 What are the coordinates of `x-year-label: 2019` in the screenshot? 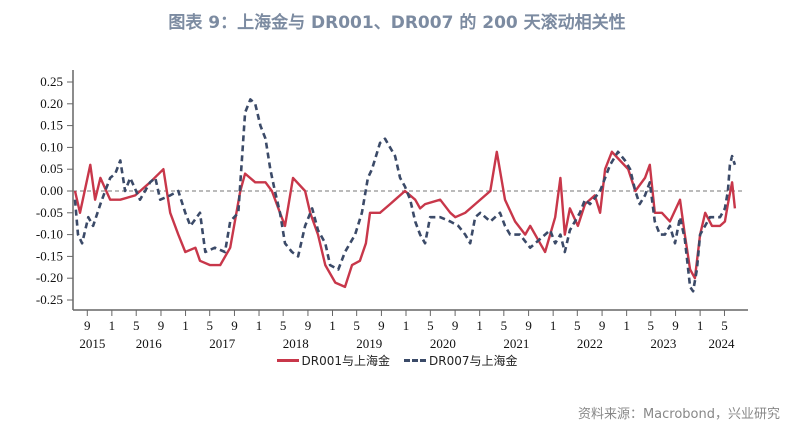 It's located at (369, 343).